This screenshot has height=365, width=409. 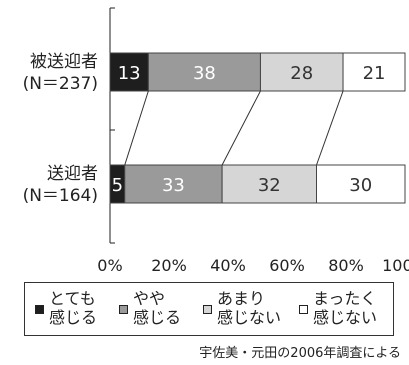 I want to click on data-label-0-0: 13, so click(x=129, y=73).